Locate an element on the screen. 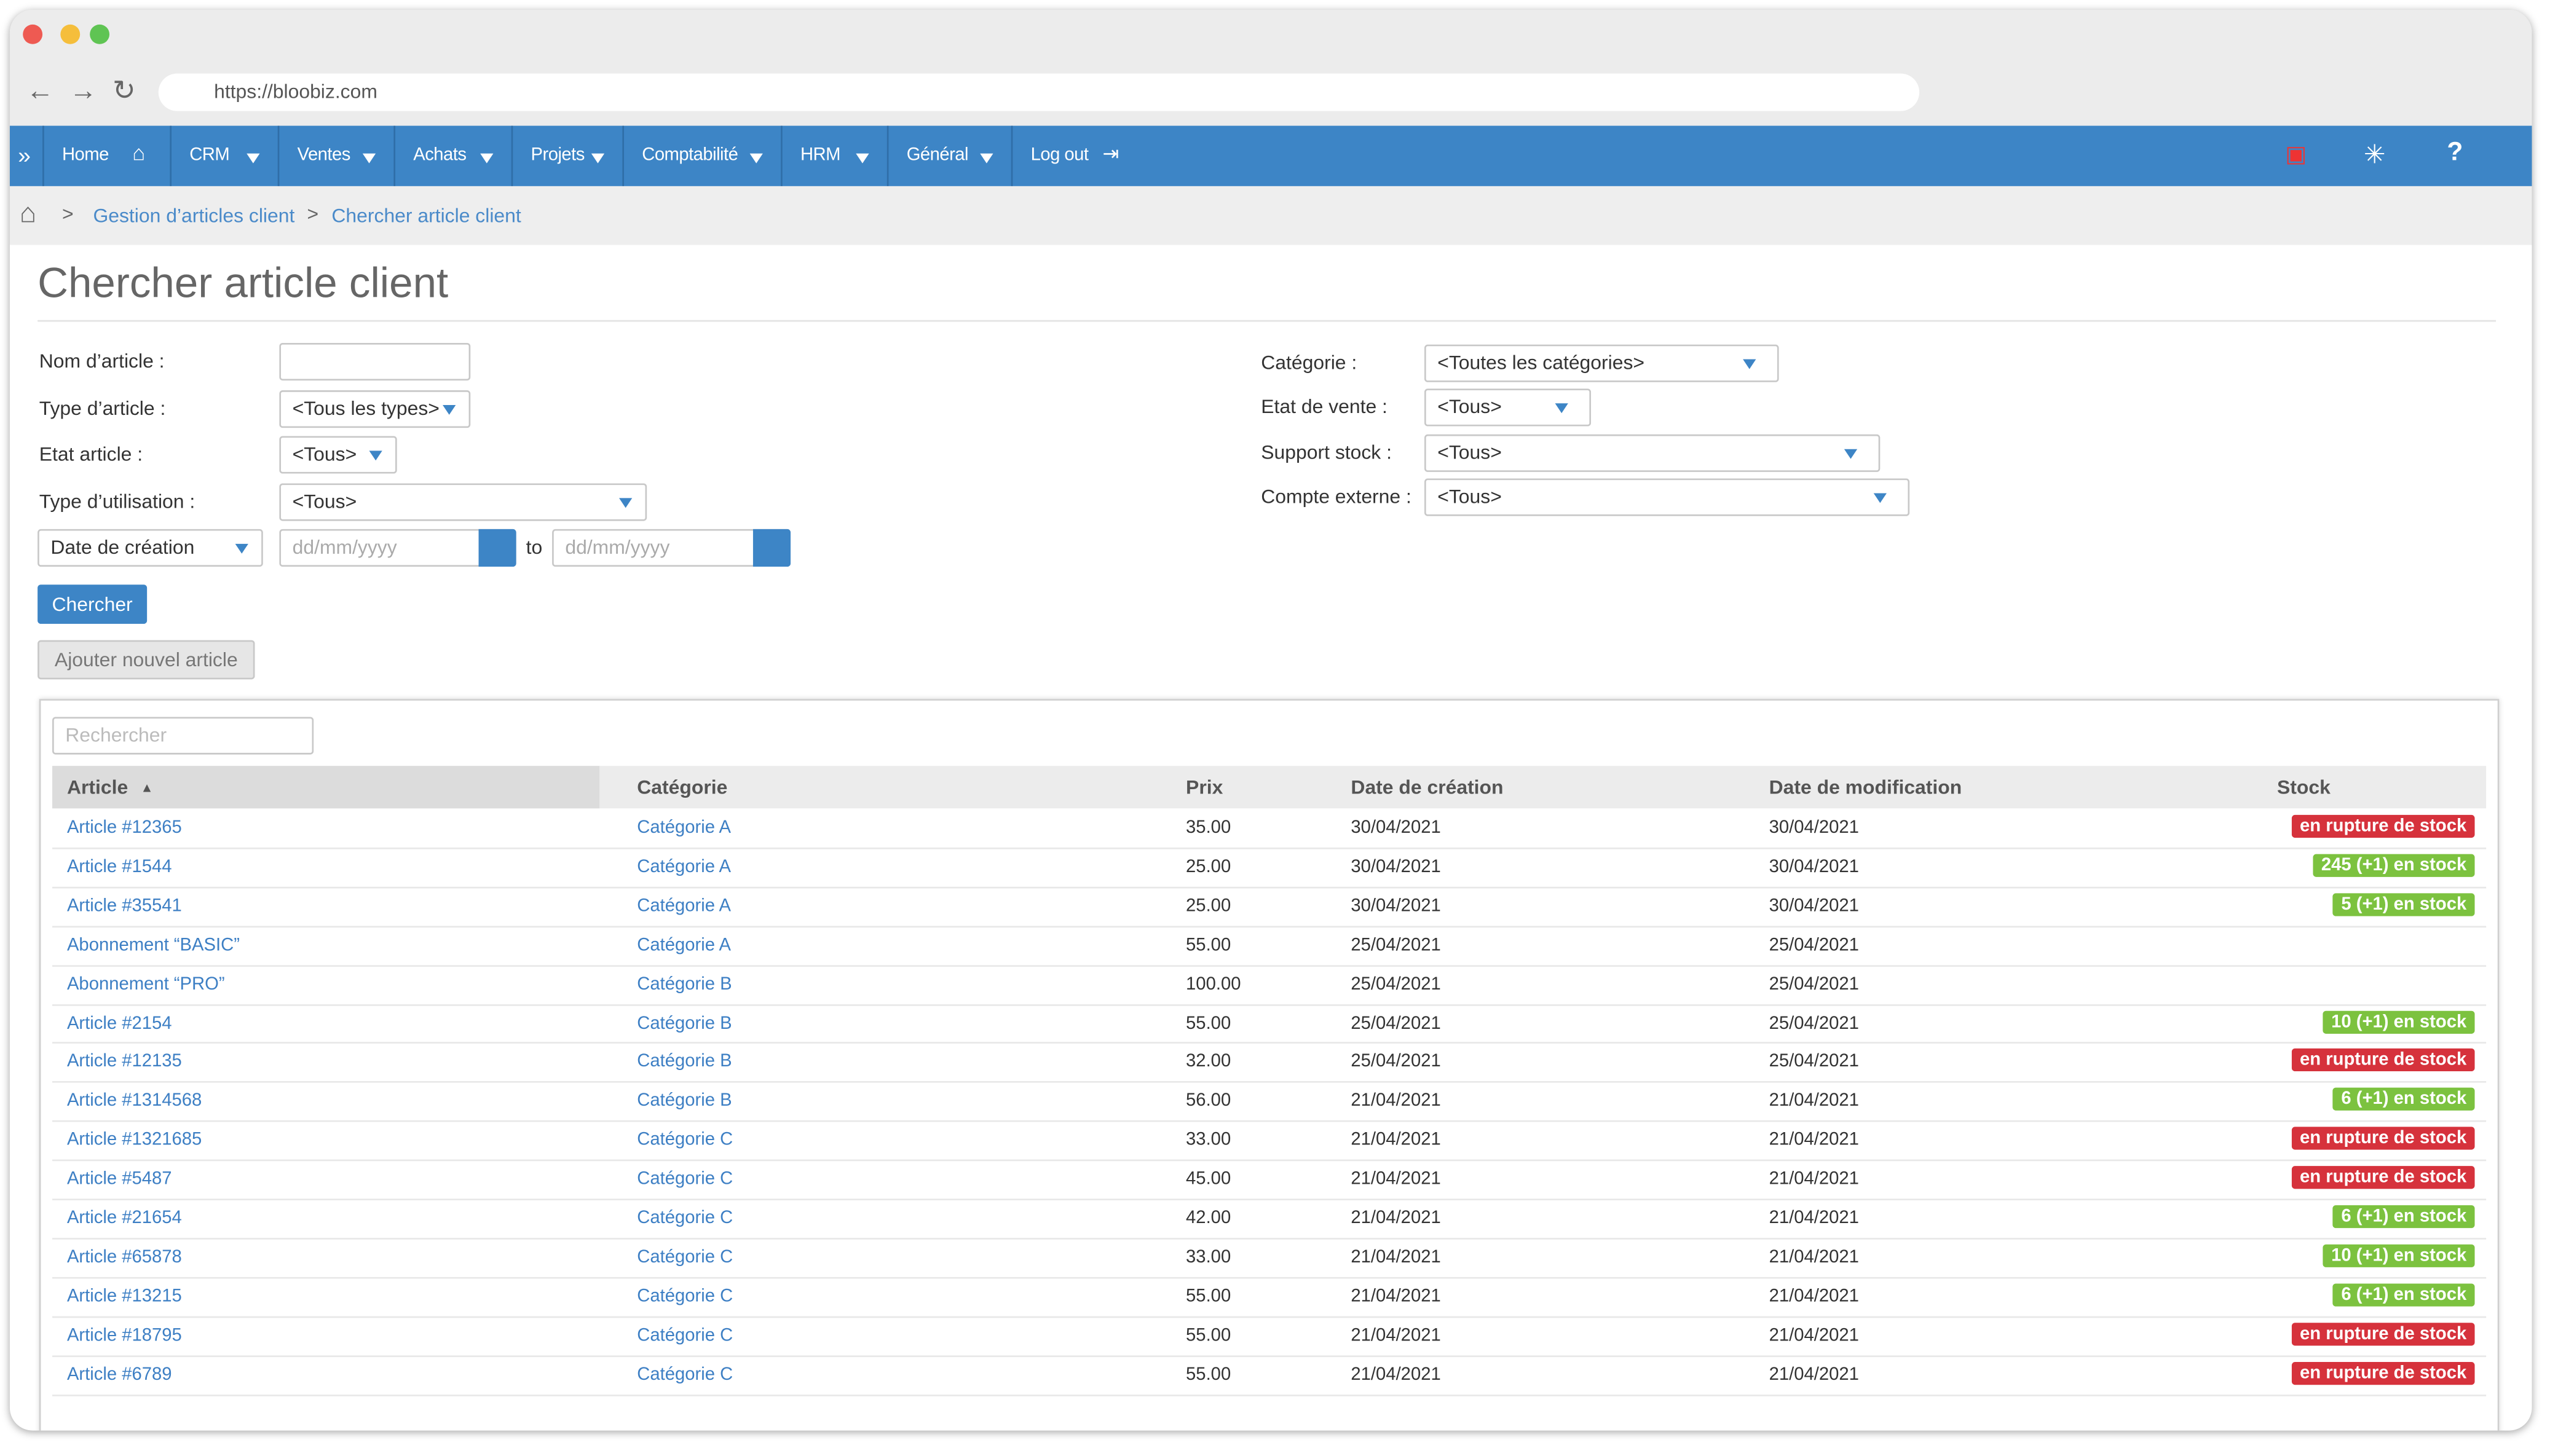 The image size is (2558, 1456). table-link: Article #1321685 is located at coordinates (134, 1140).